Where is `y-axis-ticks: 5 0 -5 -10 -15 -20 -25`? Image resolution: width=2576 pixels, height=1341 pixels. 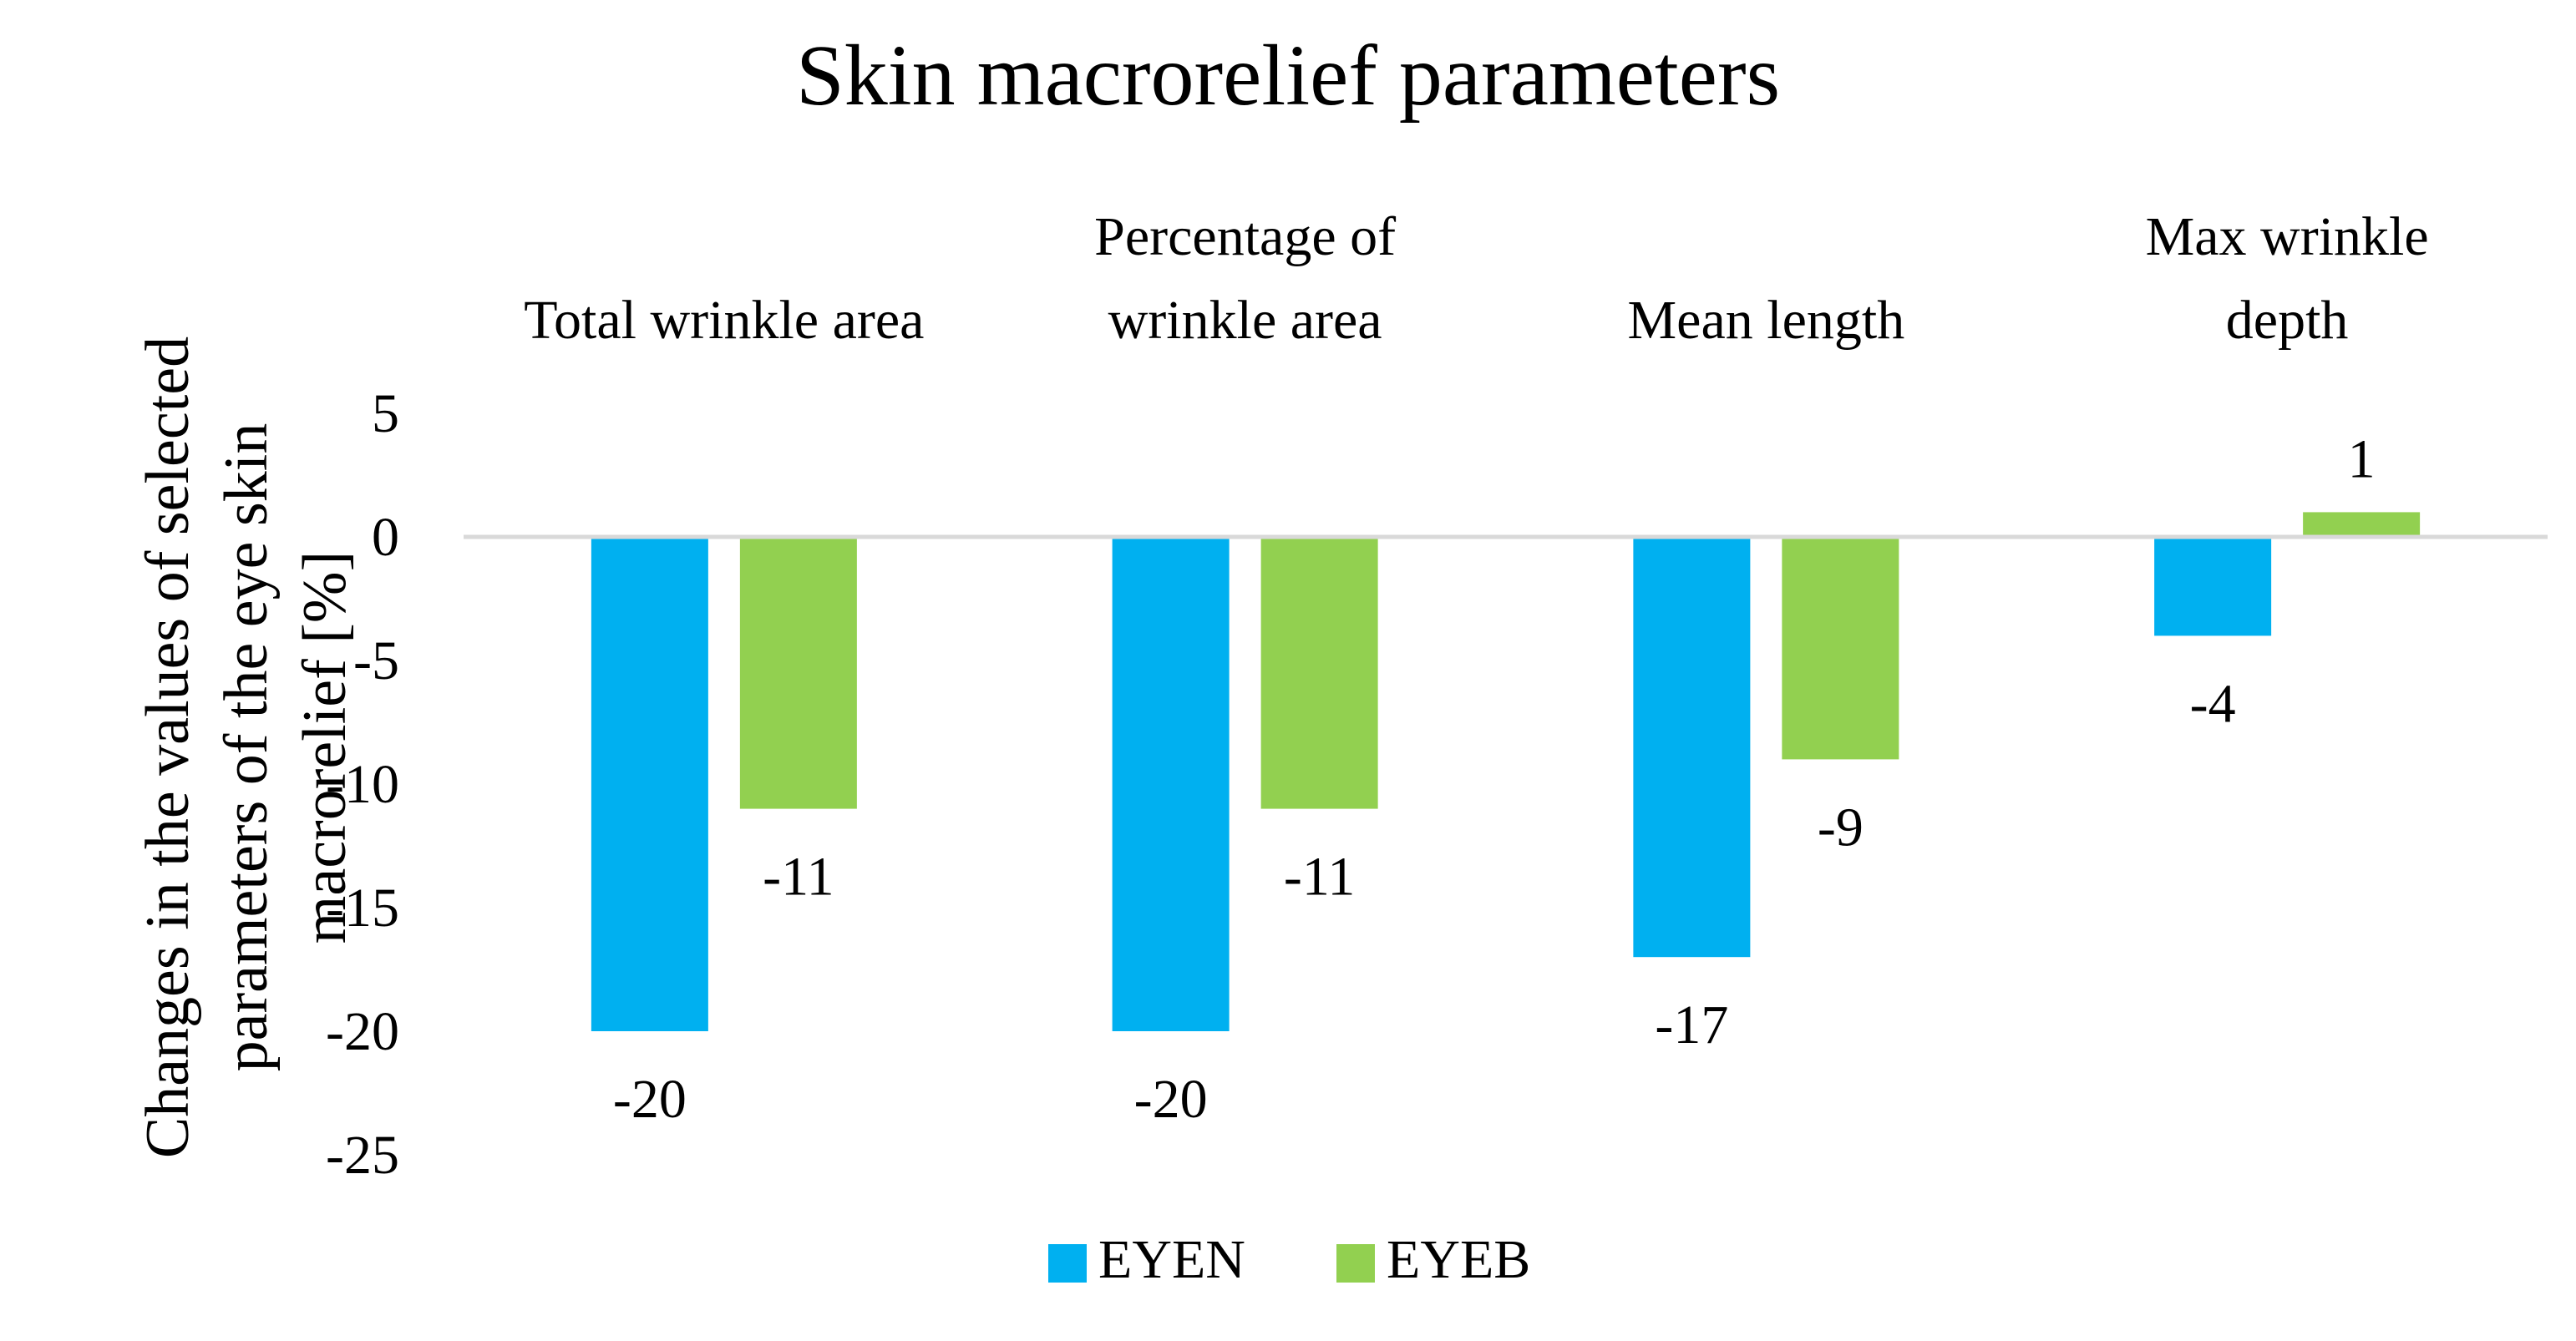
y-axis-ticks: 5 0 -5 -10 -15 -20 -25 is located at coordinates (362, 784).